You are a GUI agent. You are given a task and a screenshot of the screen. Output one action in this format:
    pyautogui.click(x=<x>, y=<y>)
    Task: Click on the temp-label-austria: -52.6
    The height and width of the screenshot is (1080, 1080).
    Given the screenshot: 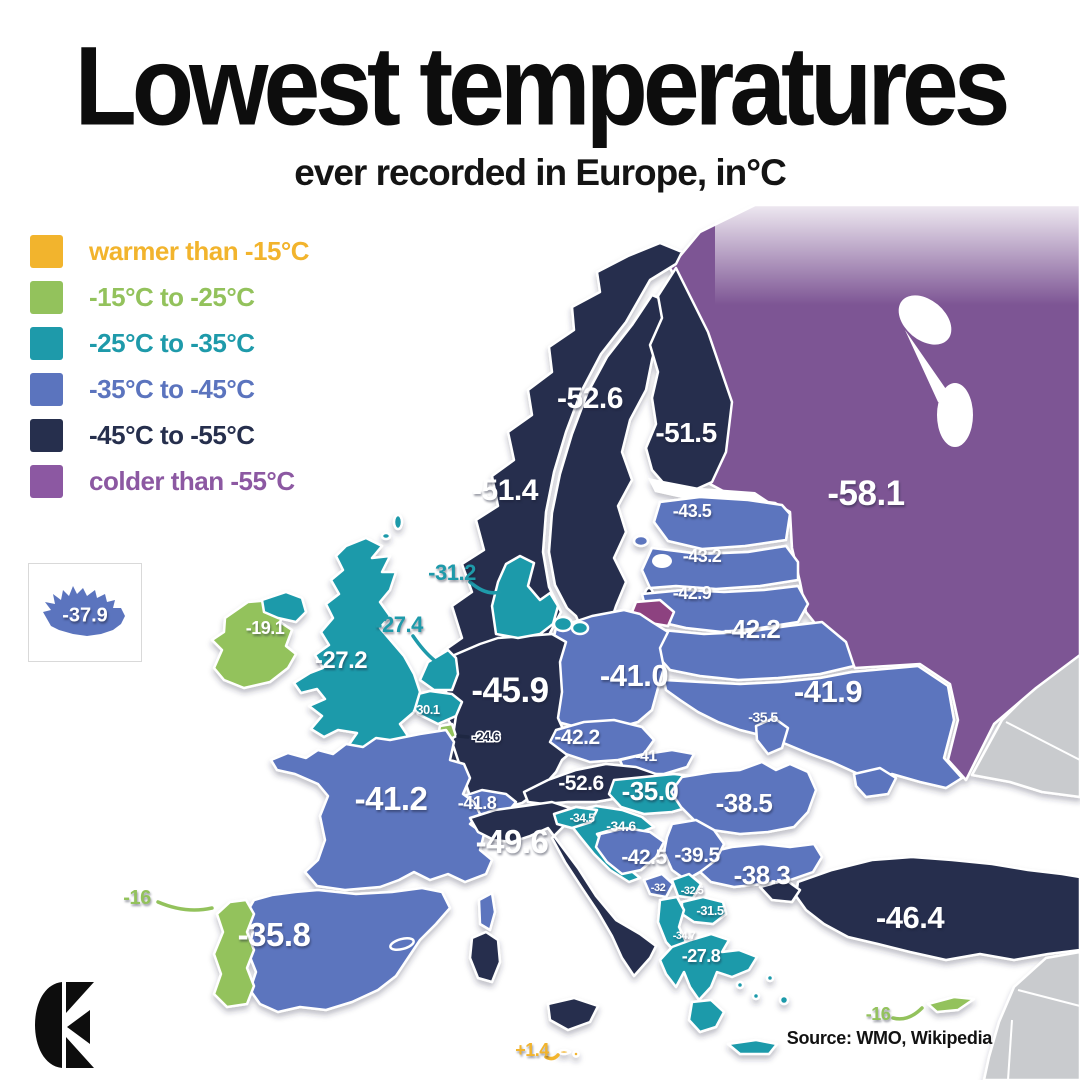 What is the action you would take?
    pyautogui.click(x=580, y=783)
    